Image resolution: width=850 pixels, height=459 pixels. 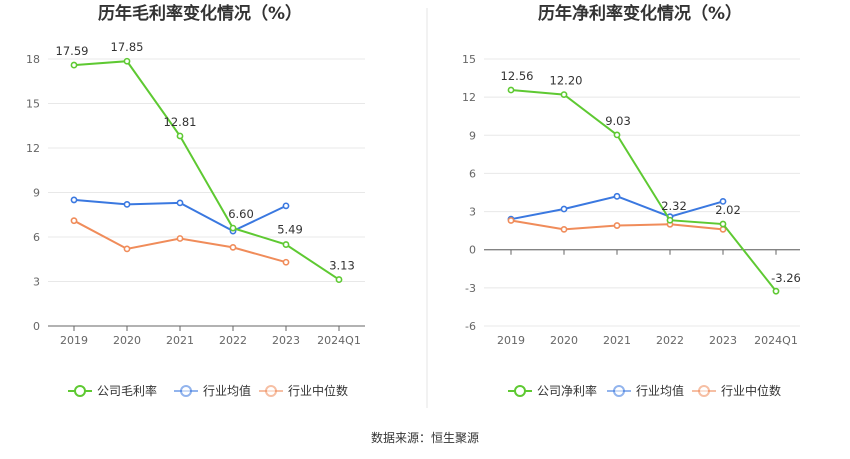 I want to click on data-label: 12.20, so click(x=566, y=81).